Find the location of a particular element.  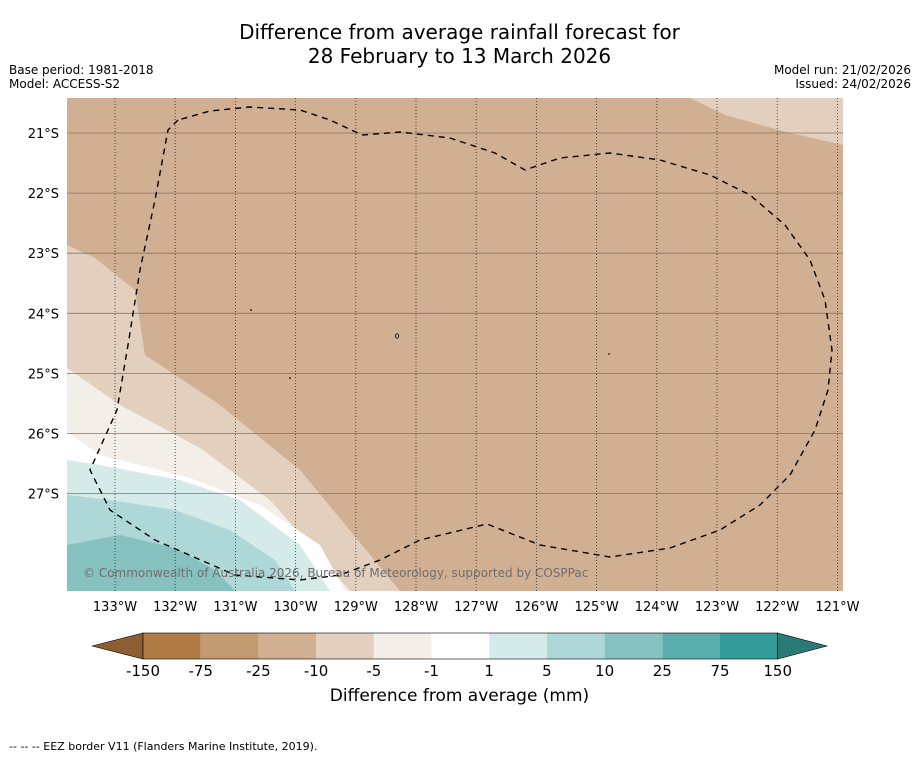

longitude-label: 133°W is located at coordinates (115, 607).